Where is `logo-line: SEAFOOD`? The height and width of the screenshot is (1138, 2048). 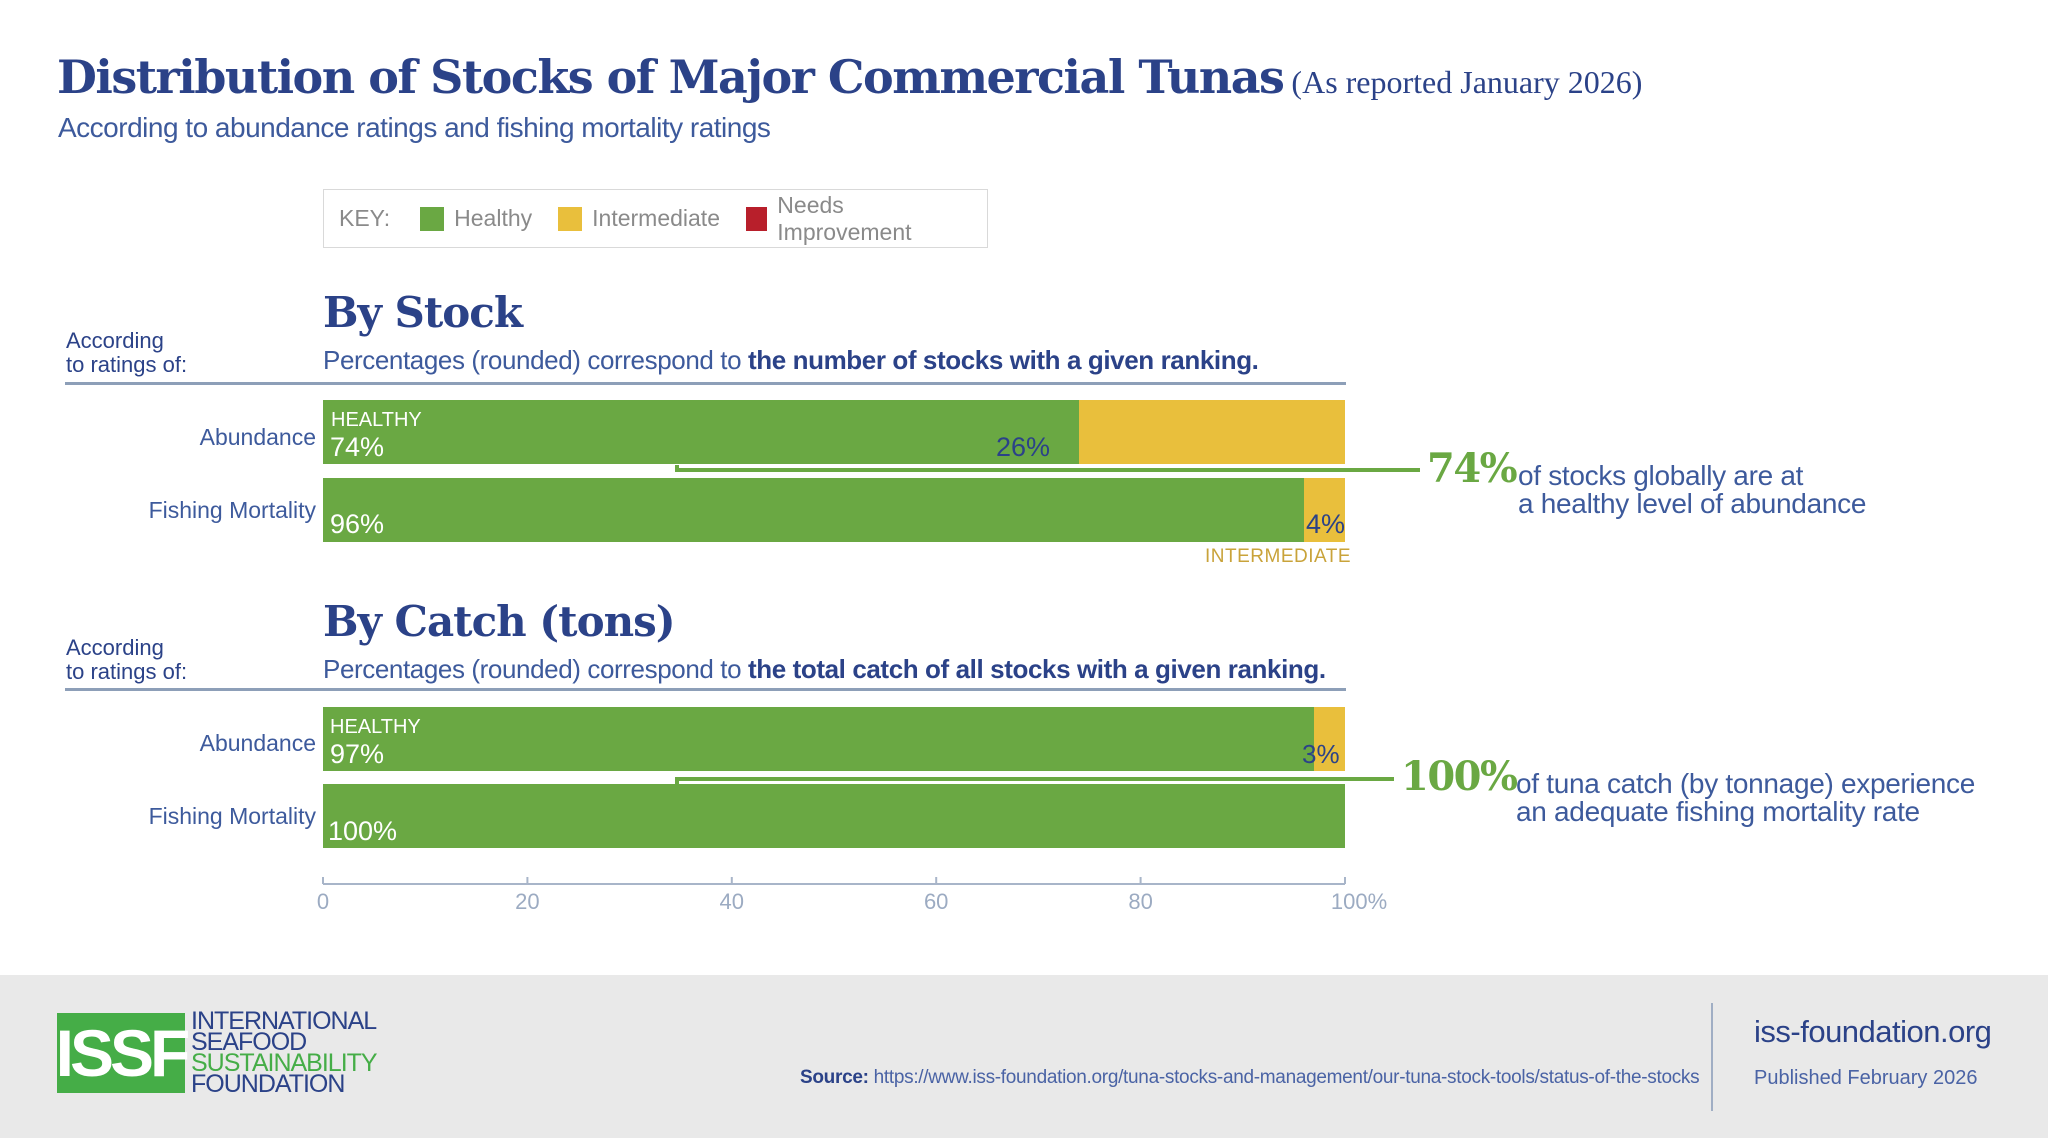
logo-line: SEAFOOD is located at coordinates (249, 1042).